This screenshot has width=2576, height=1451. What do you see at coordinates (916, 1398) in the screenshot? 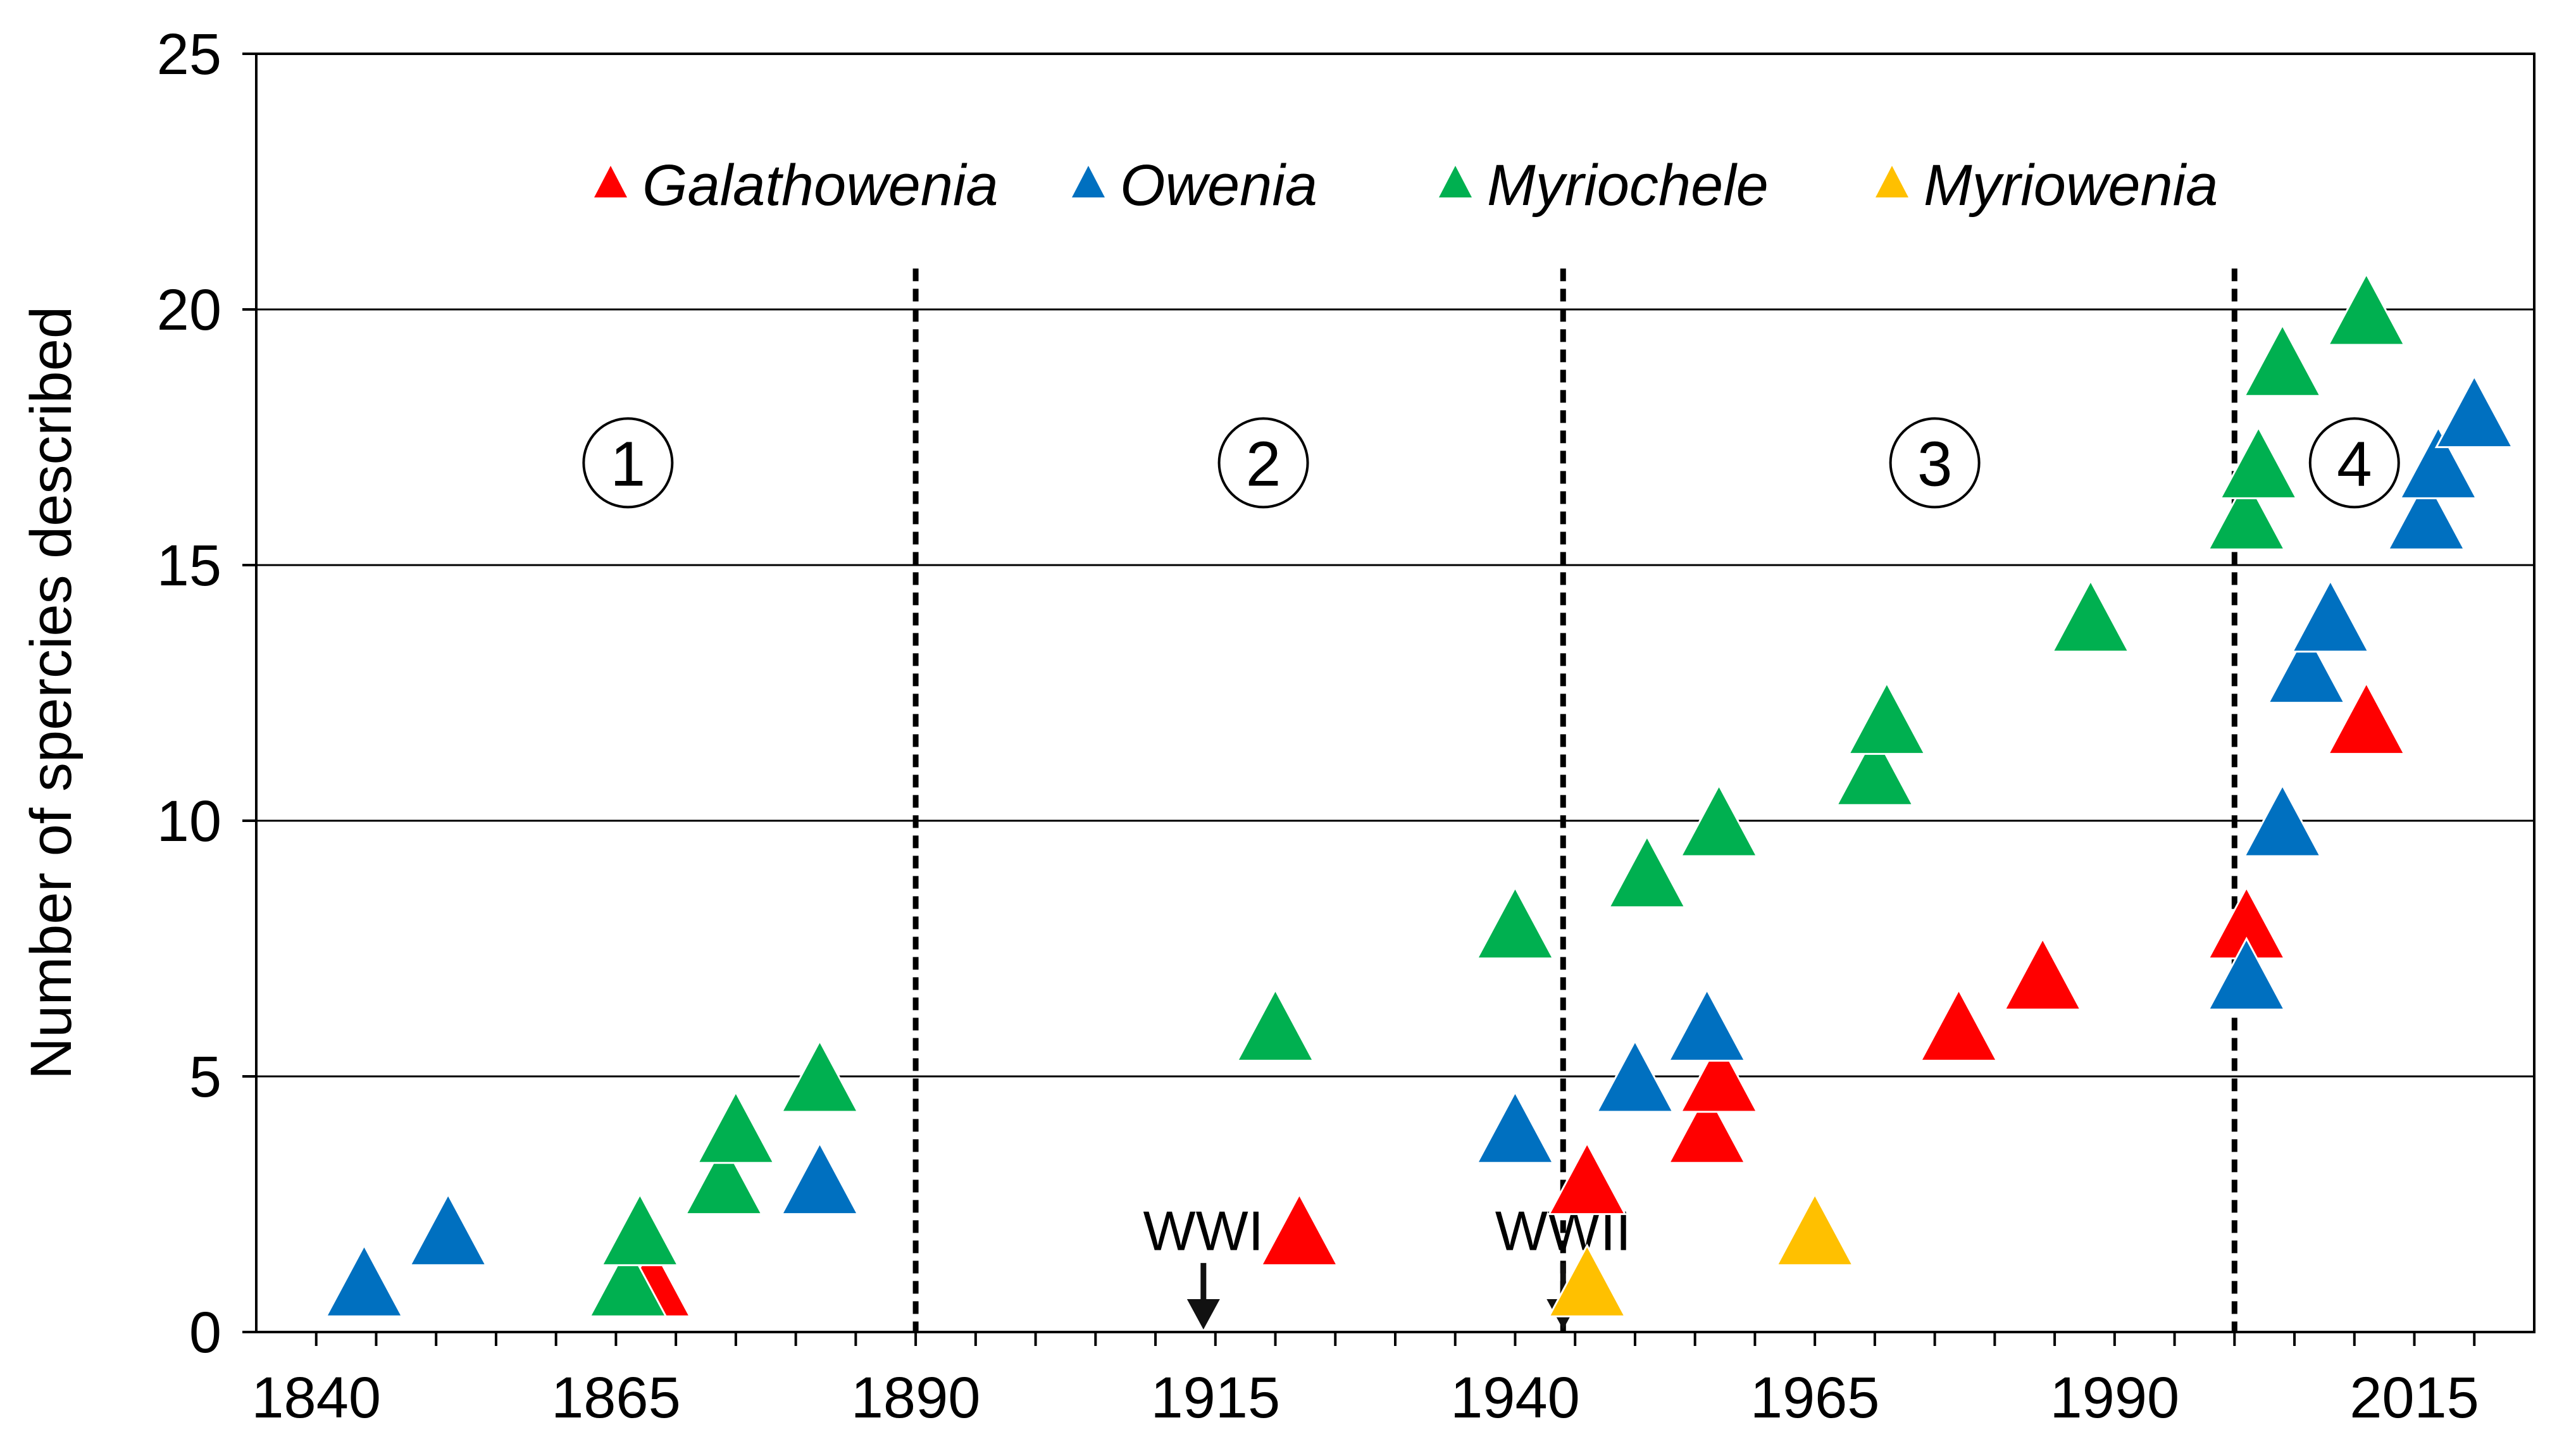
I see `x-tick-label: 1890` at bounding box center [916, 1398].